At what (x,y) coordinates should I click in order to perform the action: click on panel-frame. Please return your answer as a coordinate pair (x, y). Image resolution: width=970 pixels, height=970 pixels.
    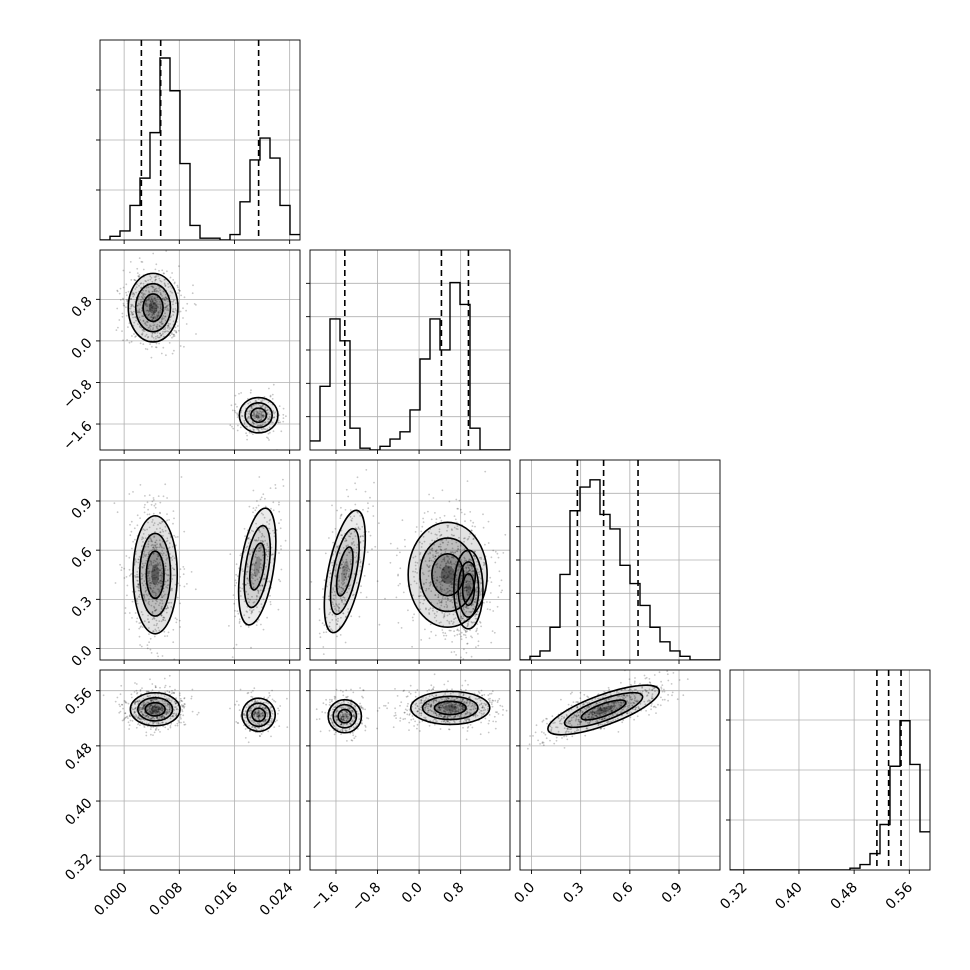
    Looking at the image, I should click on (410, 350).